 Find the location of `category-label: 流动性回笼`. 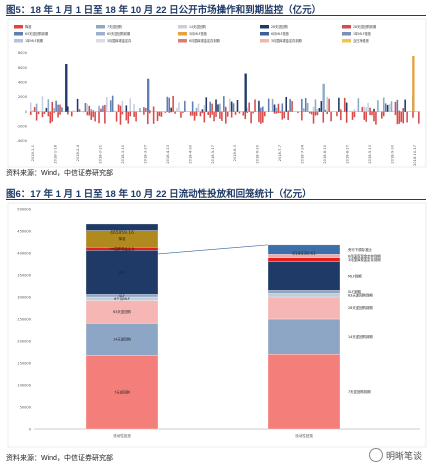

category-label: 流动性回笼 is located at coordinates (304, 435).